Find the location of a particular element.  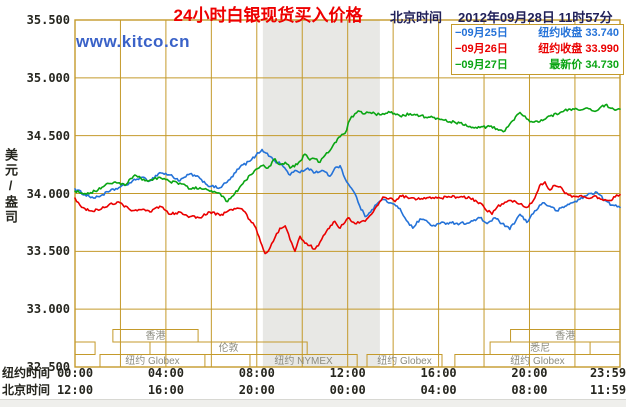

x-tick-label-ny: 16:00 is located at coordinates (438, 373).